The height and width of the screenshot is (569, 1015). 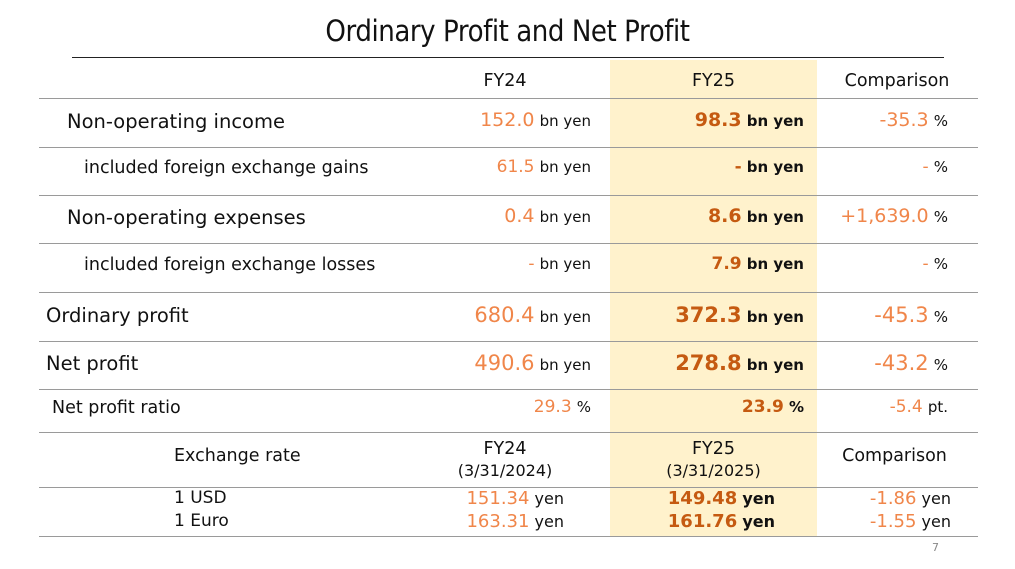 I want to click on fy24-value: 29.3 %, so click(x=505, y=407).